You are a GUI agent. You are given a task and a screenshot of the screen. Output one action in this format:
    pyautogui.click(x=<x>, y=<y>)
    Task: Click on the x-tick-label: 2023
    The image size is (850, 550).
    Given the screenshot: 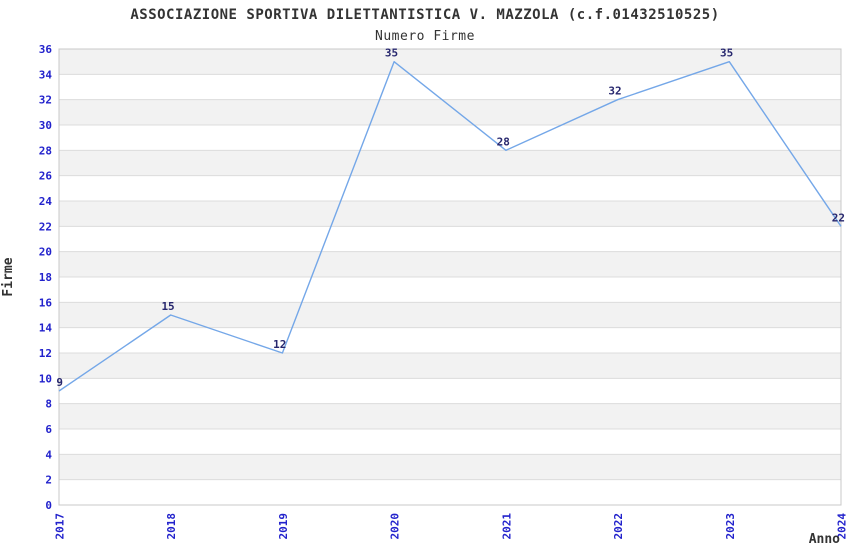 What is the action you would take?
    pyautogui.click(x=730, y=526)
    